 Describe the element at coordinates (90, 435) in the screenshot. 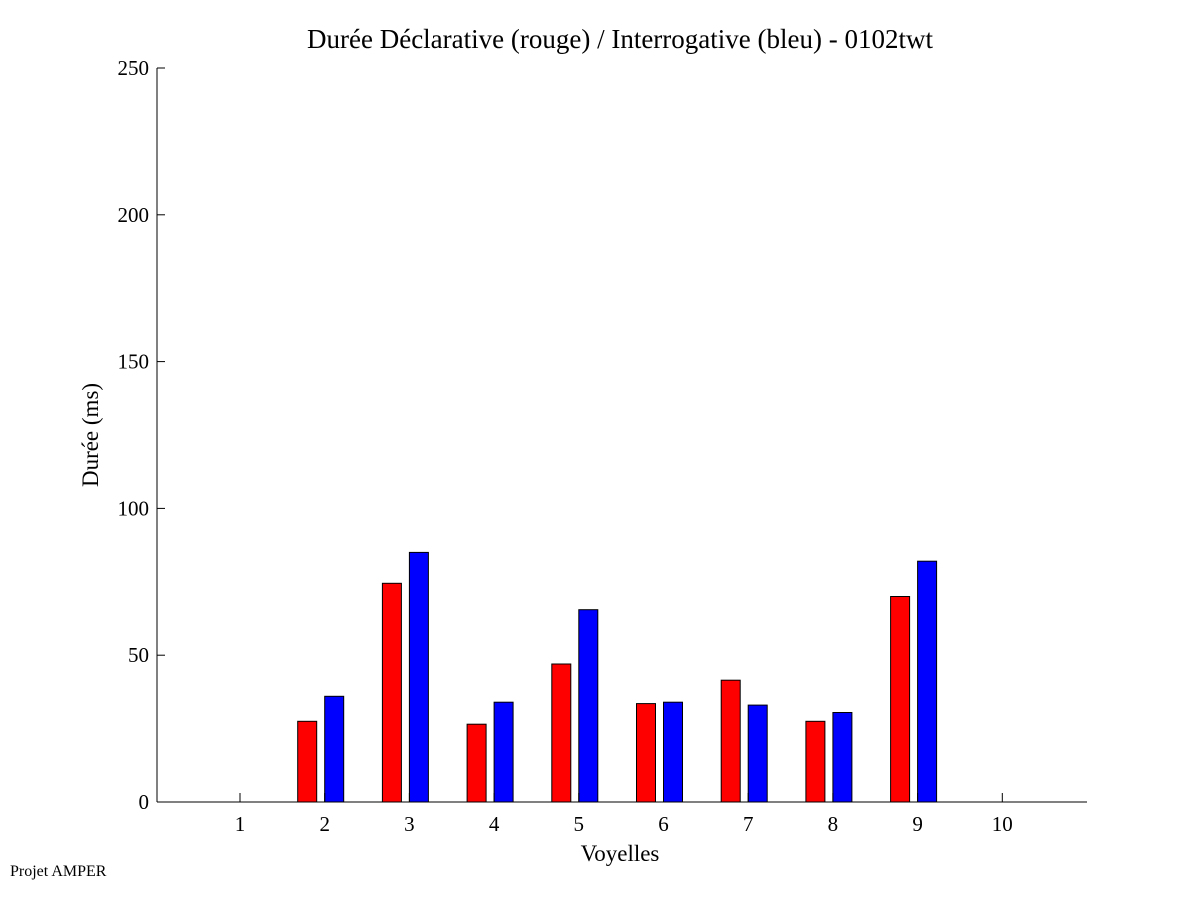

I see `y-axis-label: Durée (ms)` at that location.